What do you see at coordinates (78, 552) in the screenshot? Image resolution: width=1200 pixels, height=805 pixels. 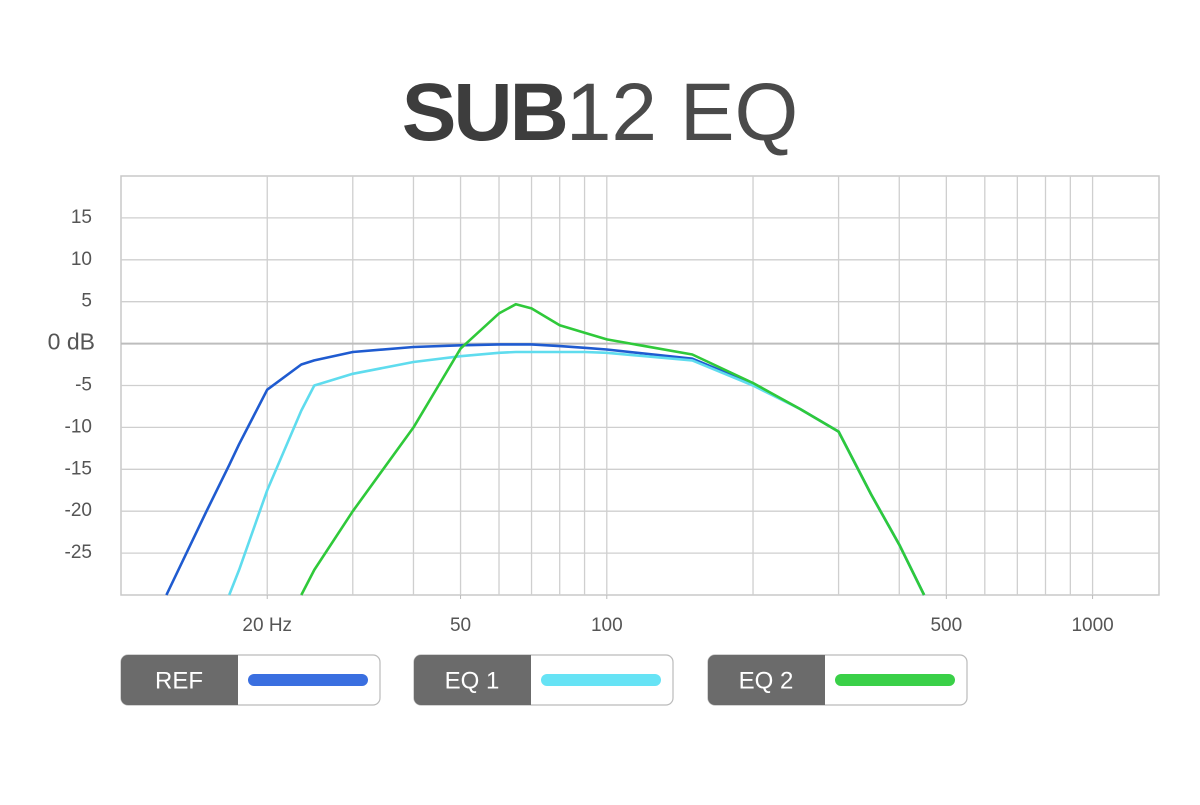 I see `y-tick-label: -25` at bounding box center [78, 552].